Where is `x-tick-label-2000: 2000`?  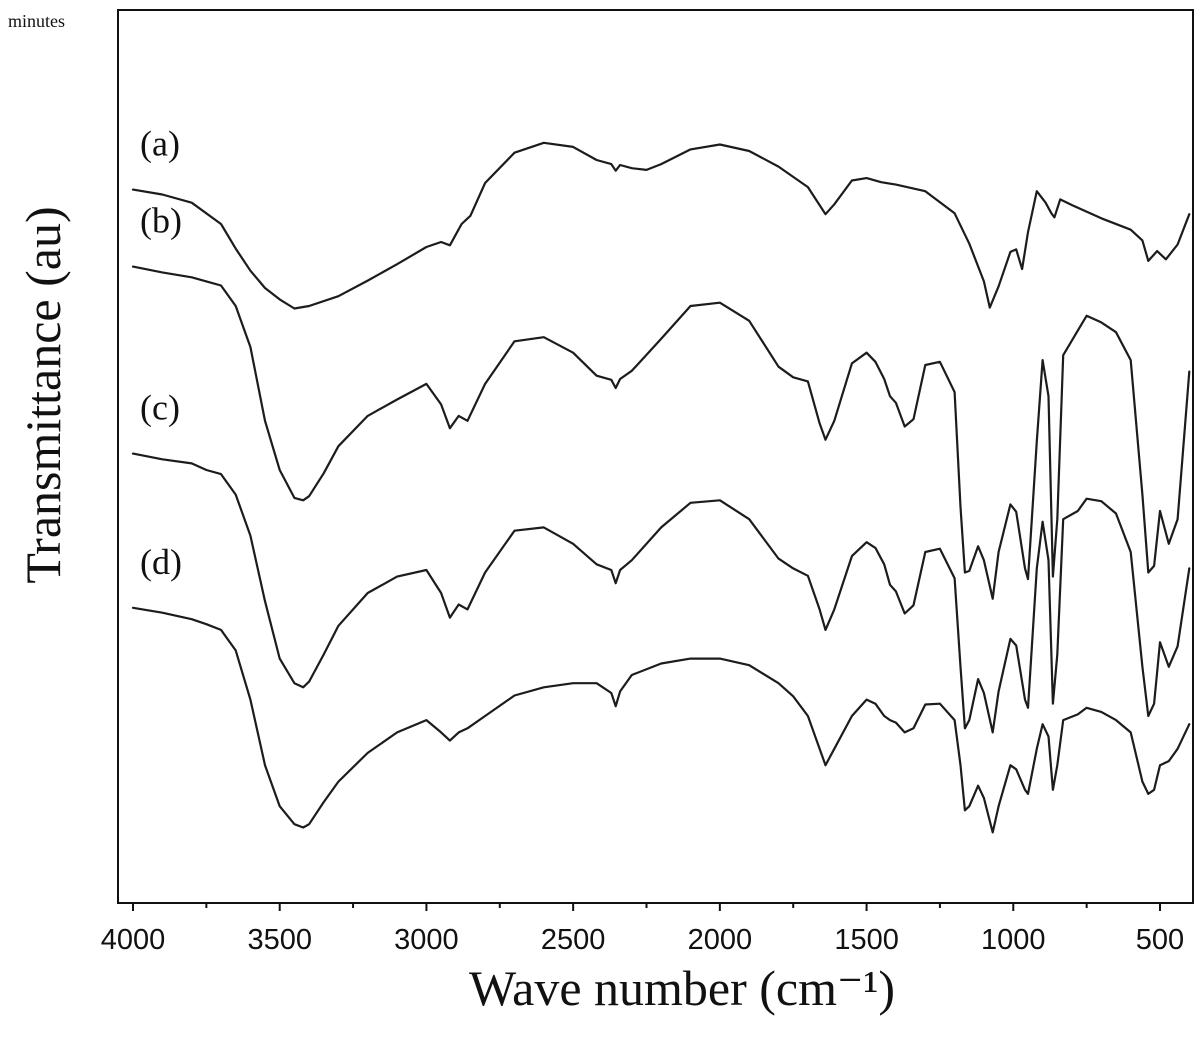 x-tick-label-2000: 2000 is located at coordinates (720, 940).